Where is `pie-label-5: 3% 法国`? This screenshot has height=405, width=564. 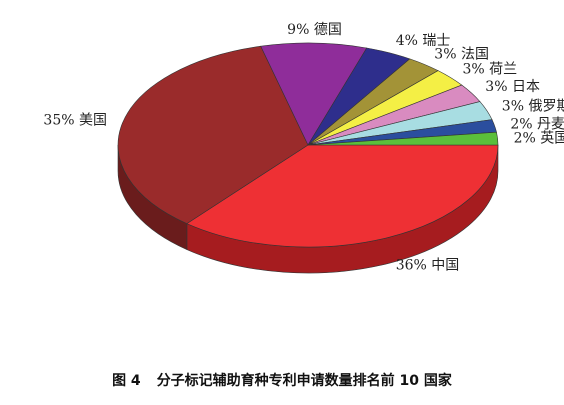
pie-label-5: 3% 法国 is located at coordinates (461, 54).